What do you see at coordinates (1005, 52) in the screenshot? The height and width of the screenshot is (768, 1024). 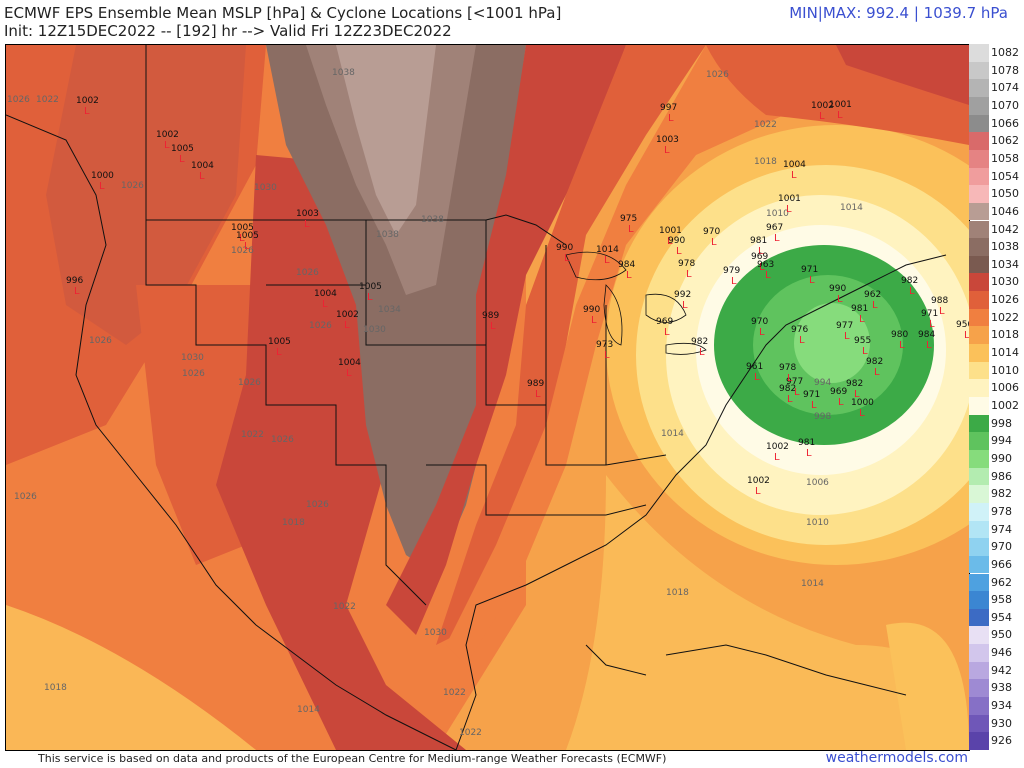 I see `colorbar-label: 1082` at bounding box center [1005, 52].